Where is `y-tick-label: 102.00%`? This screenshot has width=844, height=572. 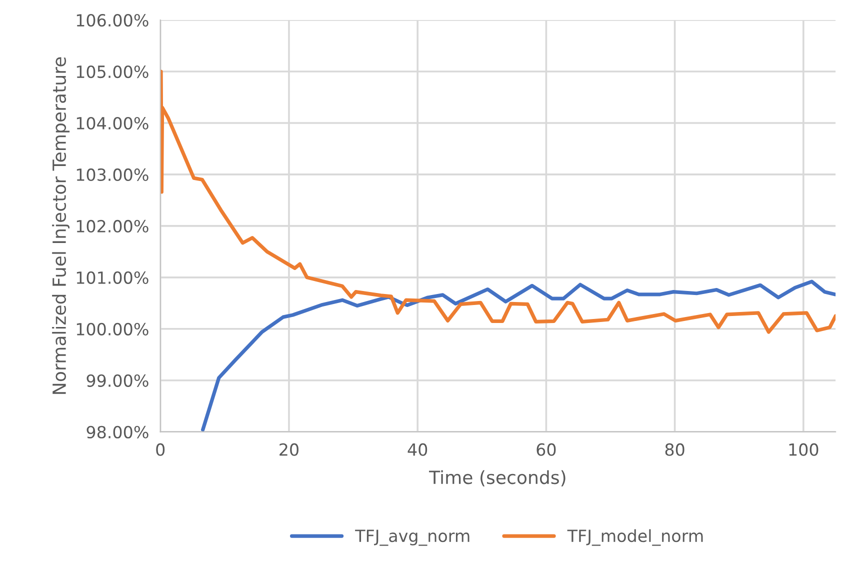 y-tick-label: 102.00% is located at coordinates (112, 226).